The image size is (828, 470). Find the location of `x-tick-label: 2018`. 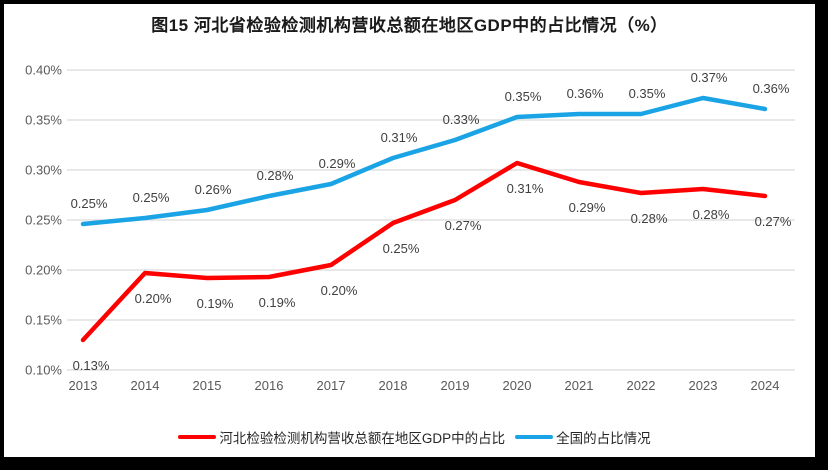

x-tick-label: 2018 is located at coordinates (393, 385).